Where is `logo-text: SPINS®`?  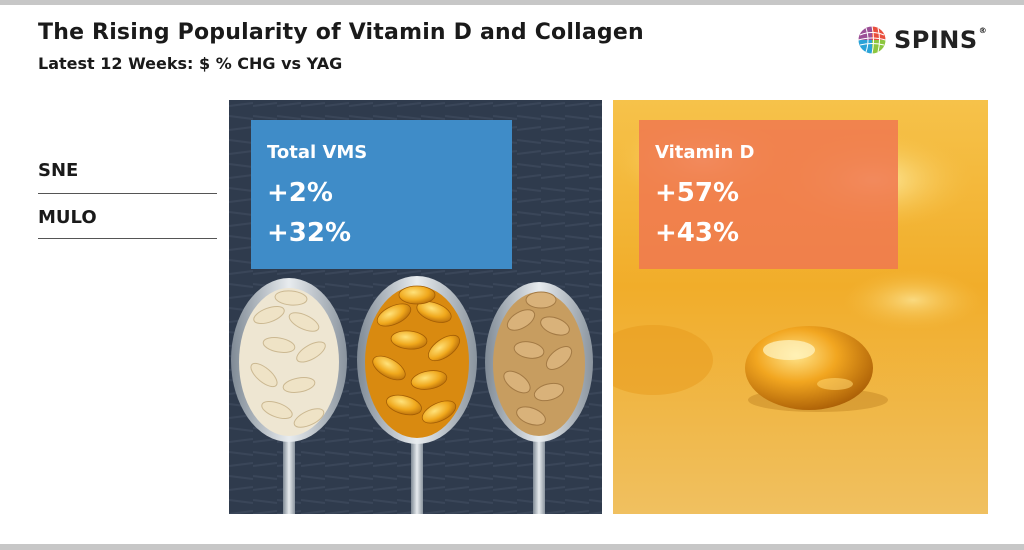 logo-text: SPINS® is located at coordinates (941, 40).